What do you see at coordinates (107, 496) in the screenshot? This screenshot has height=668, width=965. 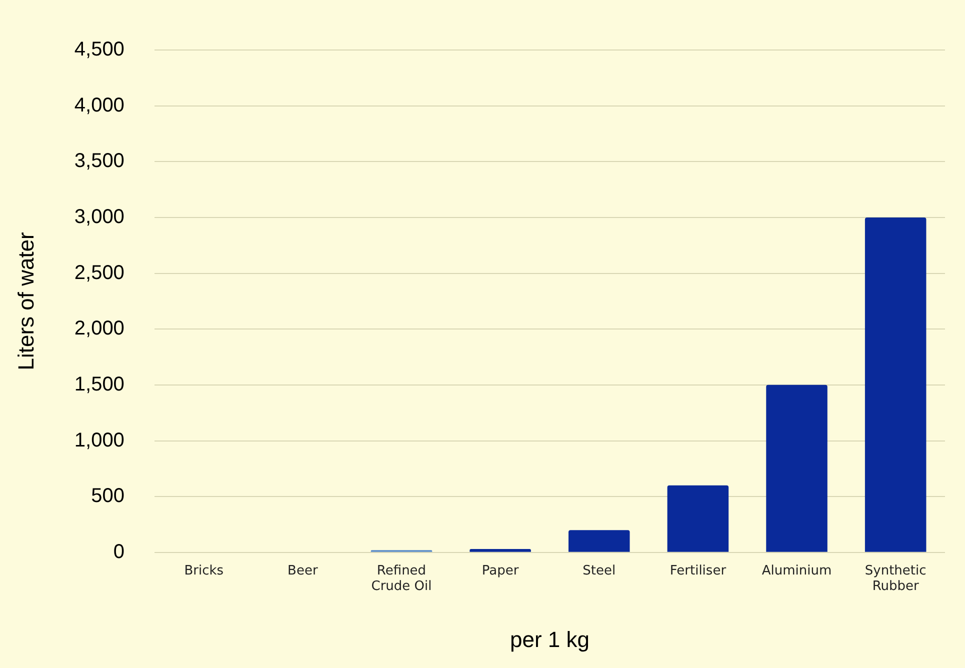 I see `y-tick-label: 500` at bounding box center [107, 496].